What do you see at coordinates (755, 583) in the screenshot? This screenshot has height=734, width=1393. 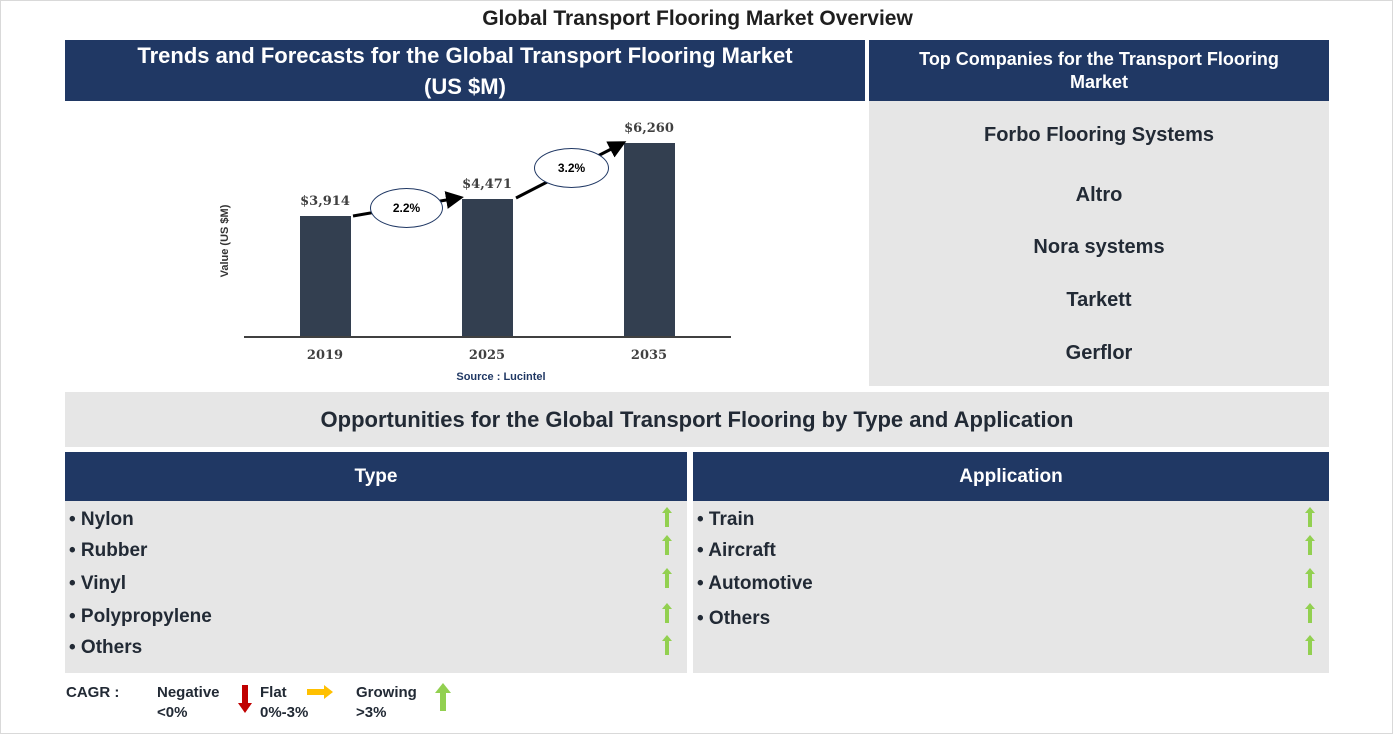 I see `application-item: • Automotive` at bounding box center [755, 583].